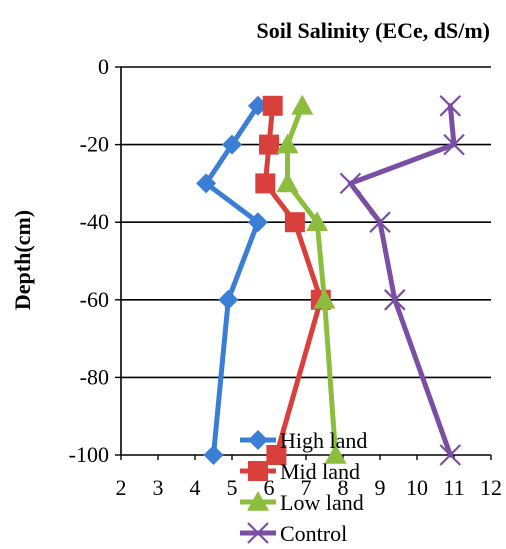  What do you see at coordinates (89, 454) in the screenshot?
I see `y-tick-label-5: -100` at bounding box center [89, 454].